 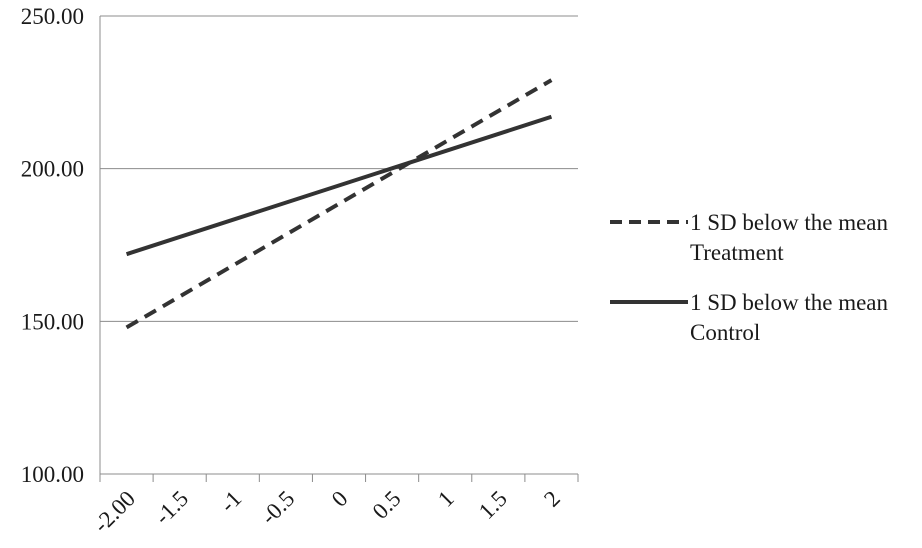 I want to click on x-axis-tick-labels: -2.00 -1.5 -1 -0.5 0 0.5 1 1.5 2, so click(x=327, y=512).